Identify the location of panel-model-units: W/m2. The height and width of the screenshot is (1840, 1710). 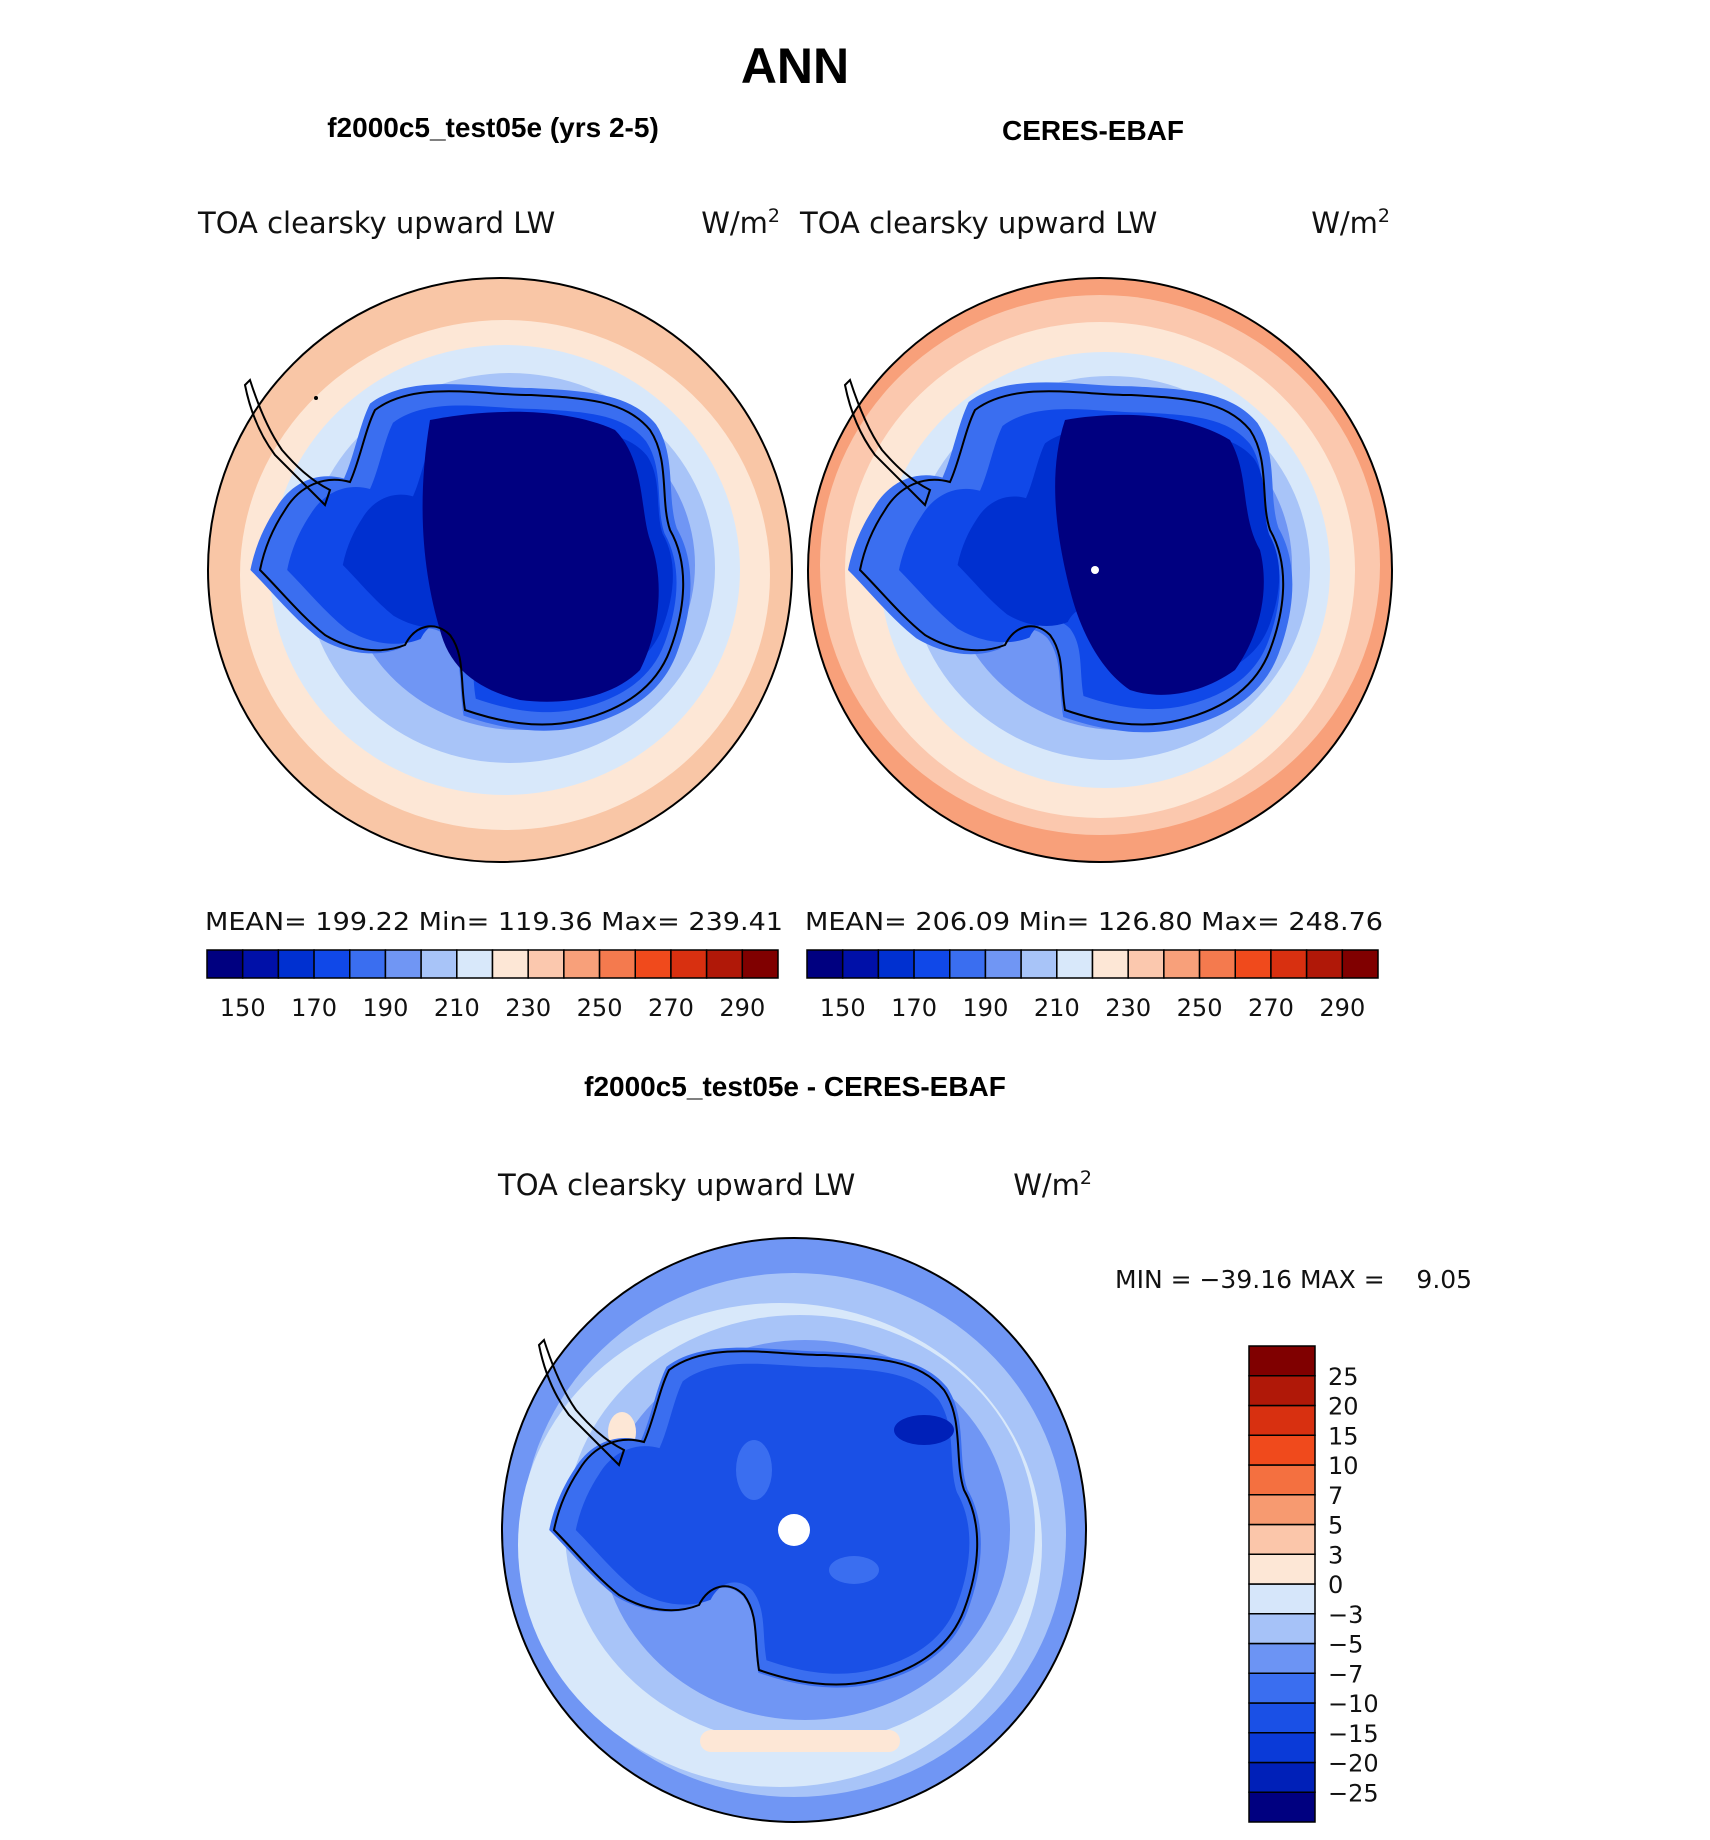
(740, 222).